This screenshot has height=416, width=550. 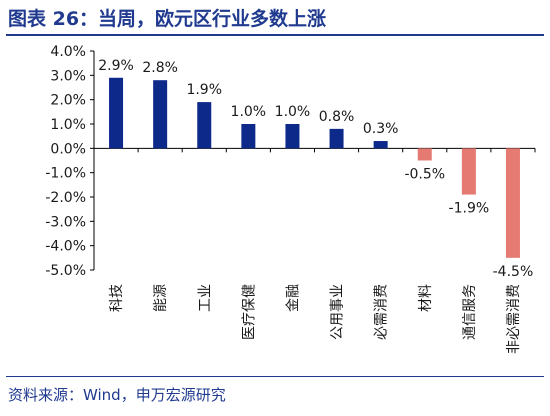 I want to click on data-label: -0.5%, so click(x=424, y=175).